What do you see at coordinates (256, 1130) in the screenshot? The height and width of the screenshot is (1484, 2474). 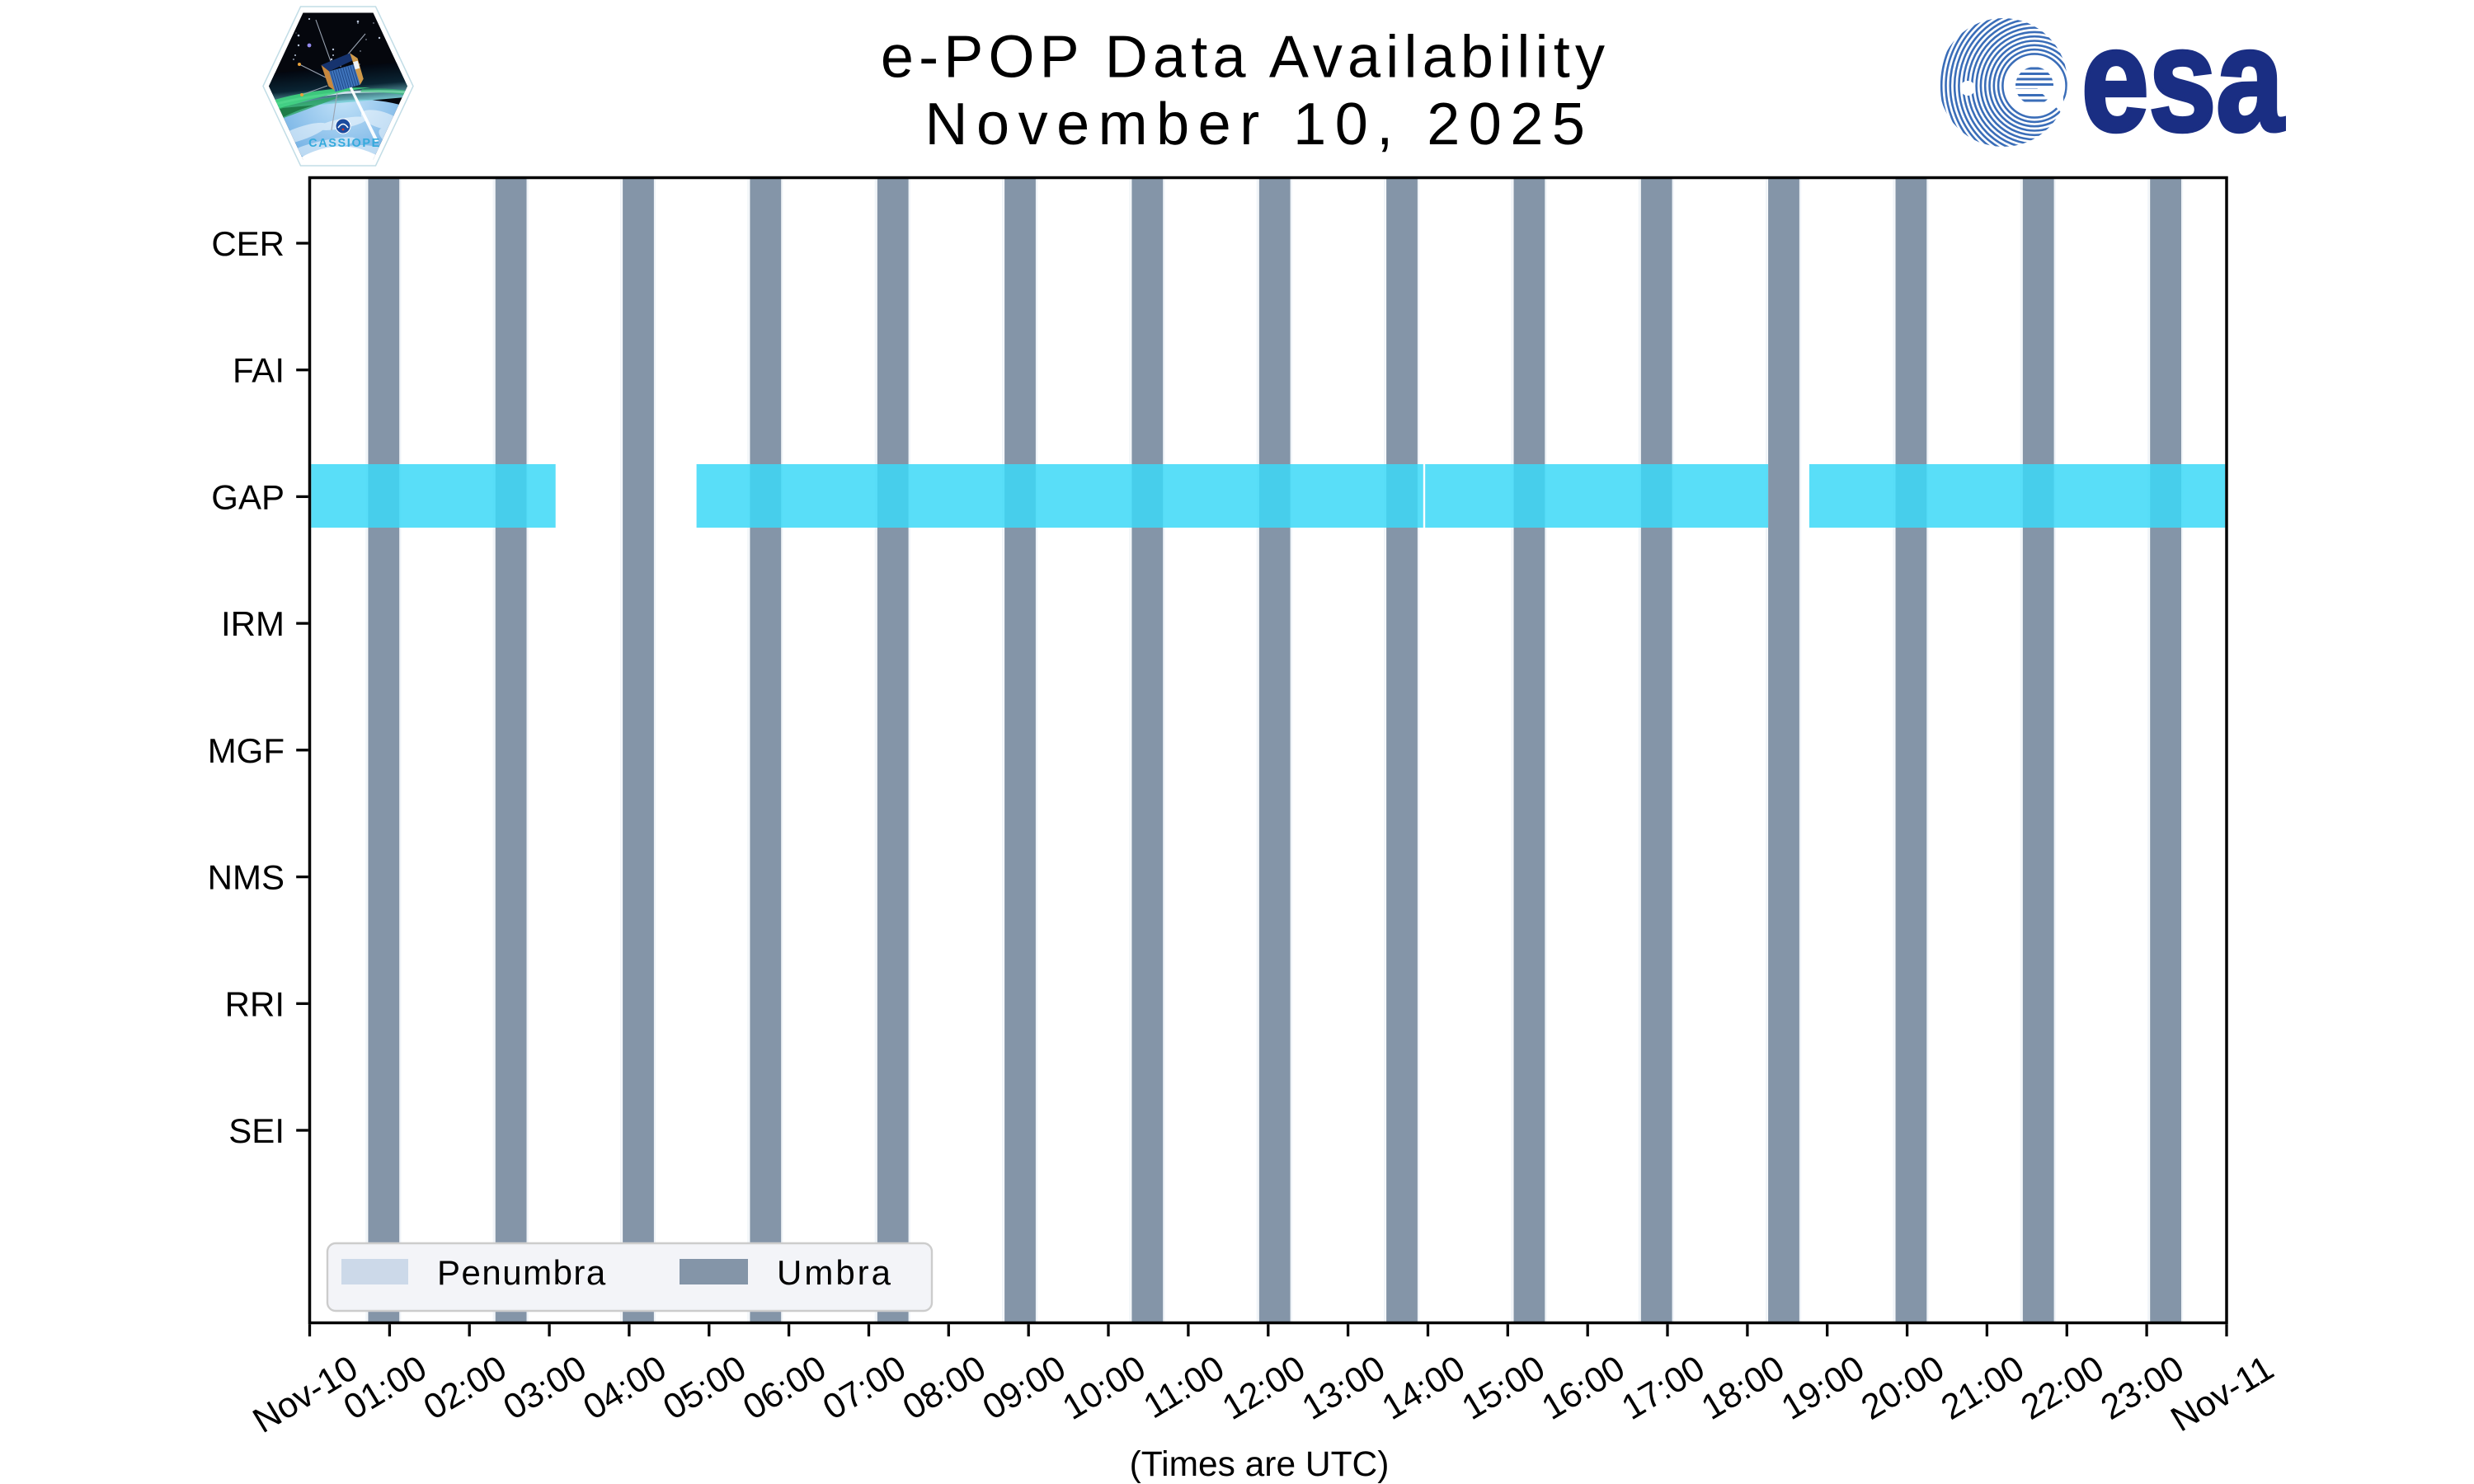 I see `svg-text: SEI` at bounding box center [256, 1130].